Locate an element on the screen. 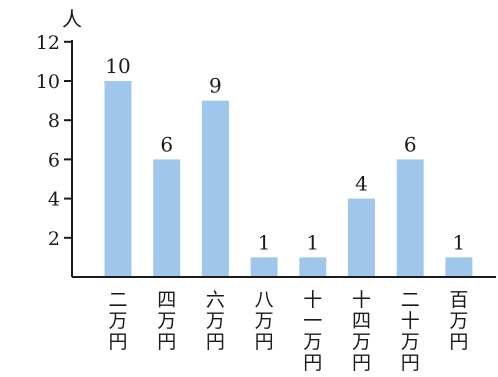 This screenshot has width=498, height=377. y-tick-label: 12 is located at coordinates (48, 43).